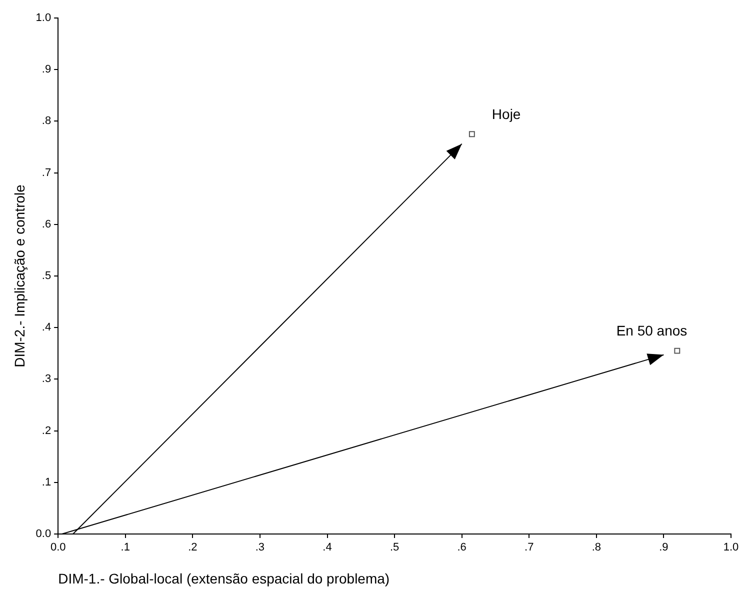 This screenshot has width=751, height=600. I want to click on y-axis-title: DIM-2.- Implicação e controle, so click(19, 276).